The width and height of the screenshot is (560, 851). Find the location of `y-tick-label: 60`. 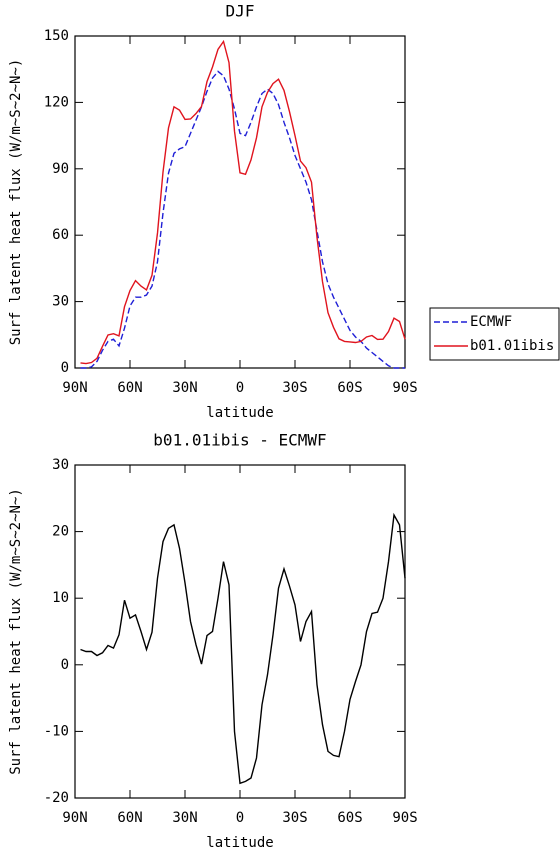

y-tick-label: 60 is located at coordinates (60, 235).